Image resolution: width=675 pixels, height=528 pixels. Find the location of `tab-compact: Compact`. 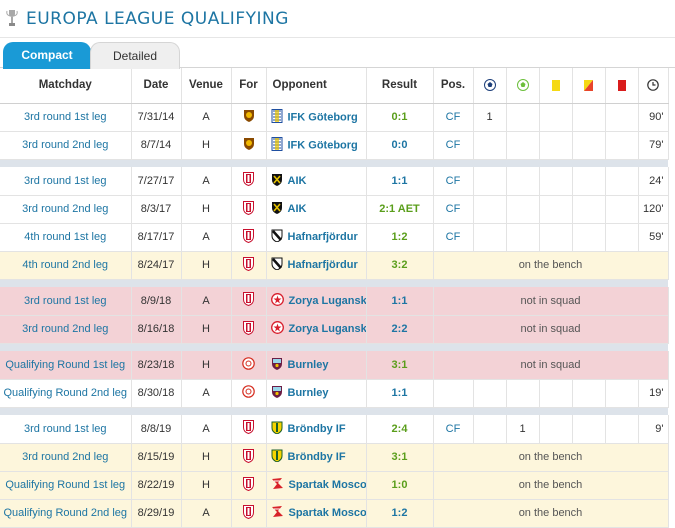

tab-compact: Compact is located at coordinates (47, 55).